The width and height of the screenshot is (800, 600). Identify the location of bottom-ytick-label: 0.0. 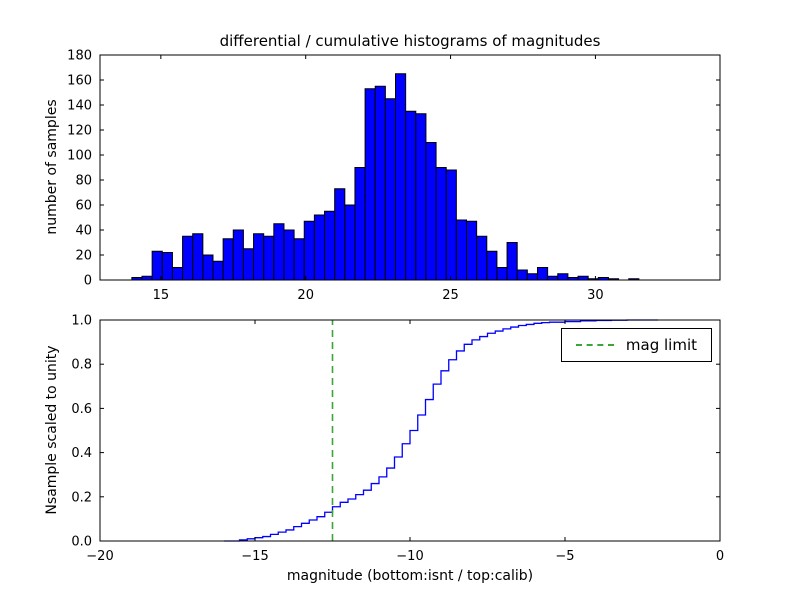
(81, 542).